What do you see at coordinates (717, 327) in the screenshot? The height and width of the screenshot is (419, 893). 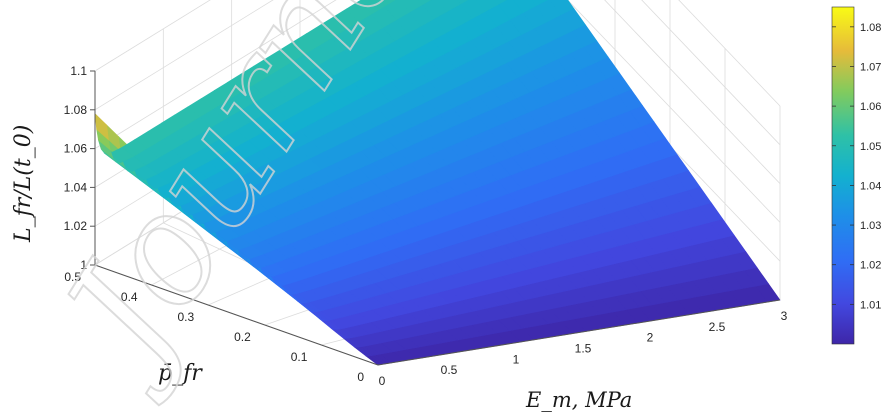 I see `x-tick-label: 2.5` at bounding box center [717, 327].